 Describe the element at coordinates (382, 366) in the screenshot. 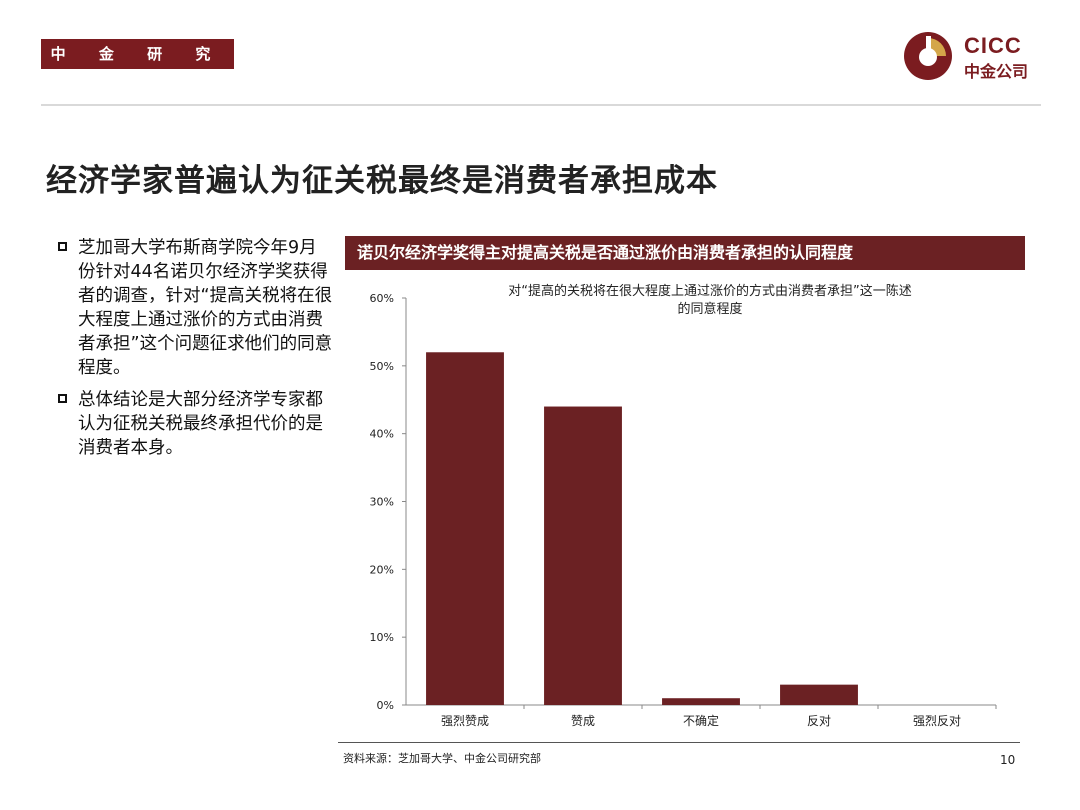

I see `y-tick-label: 50%` at that location.